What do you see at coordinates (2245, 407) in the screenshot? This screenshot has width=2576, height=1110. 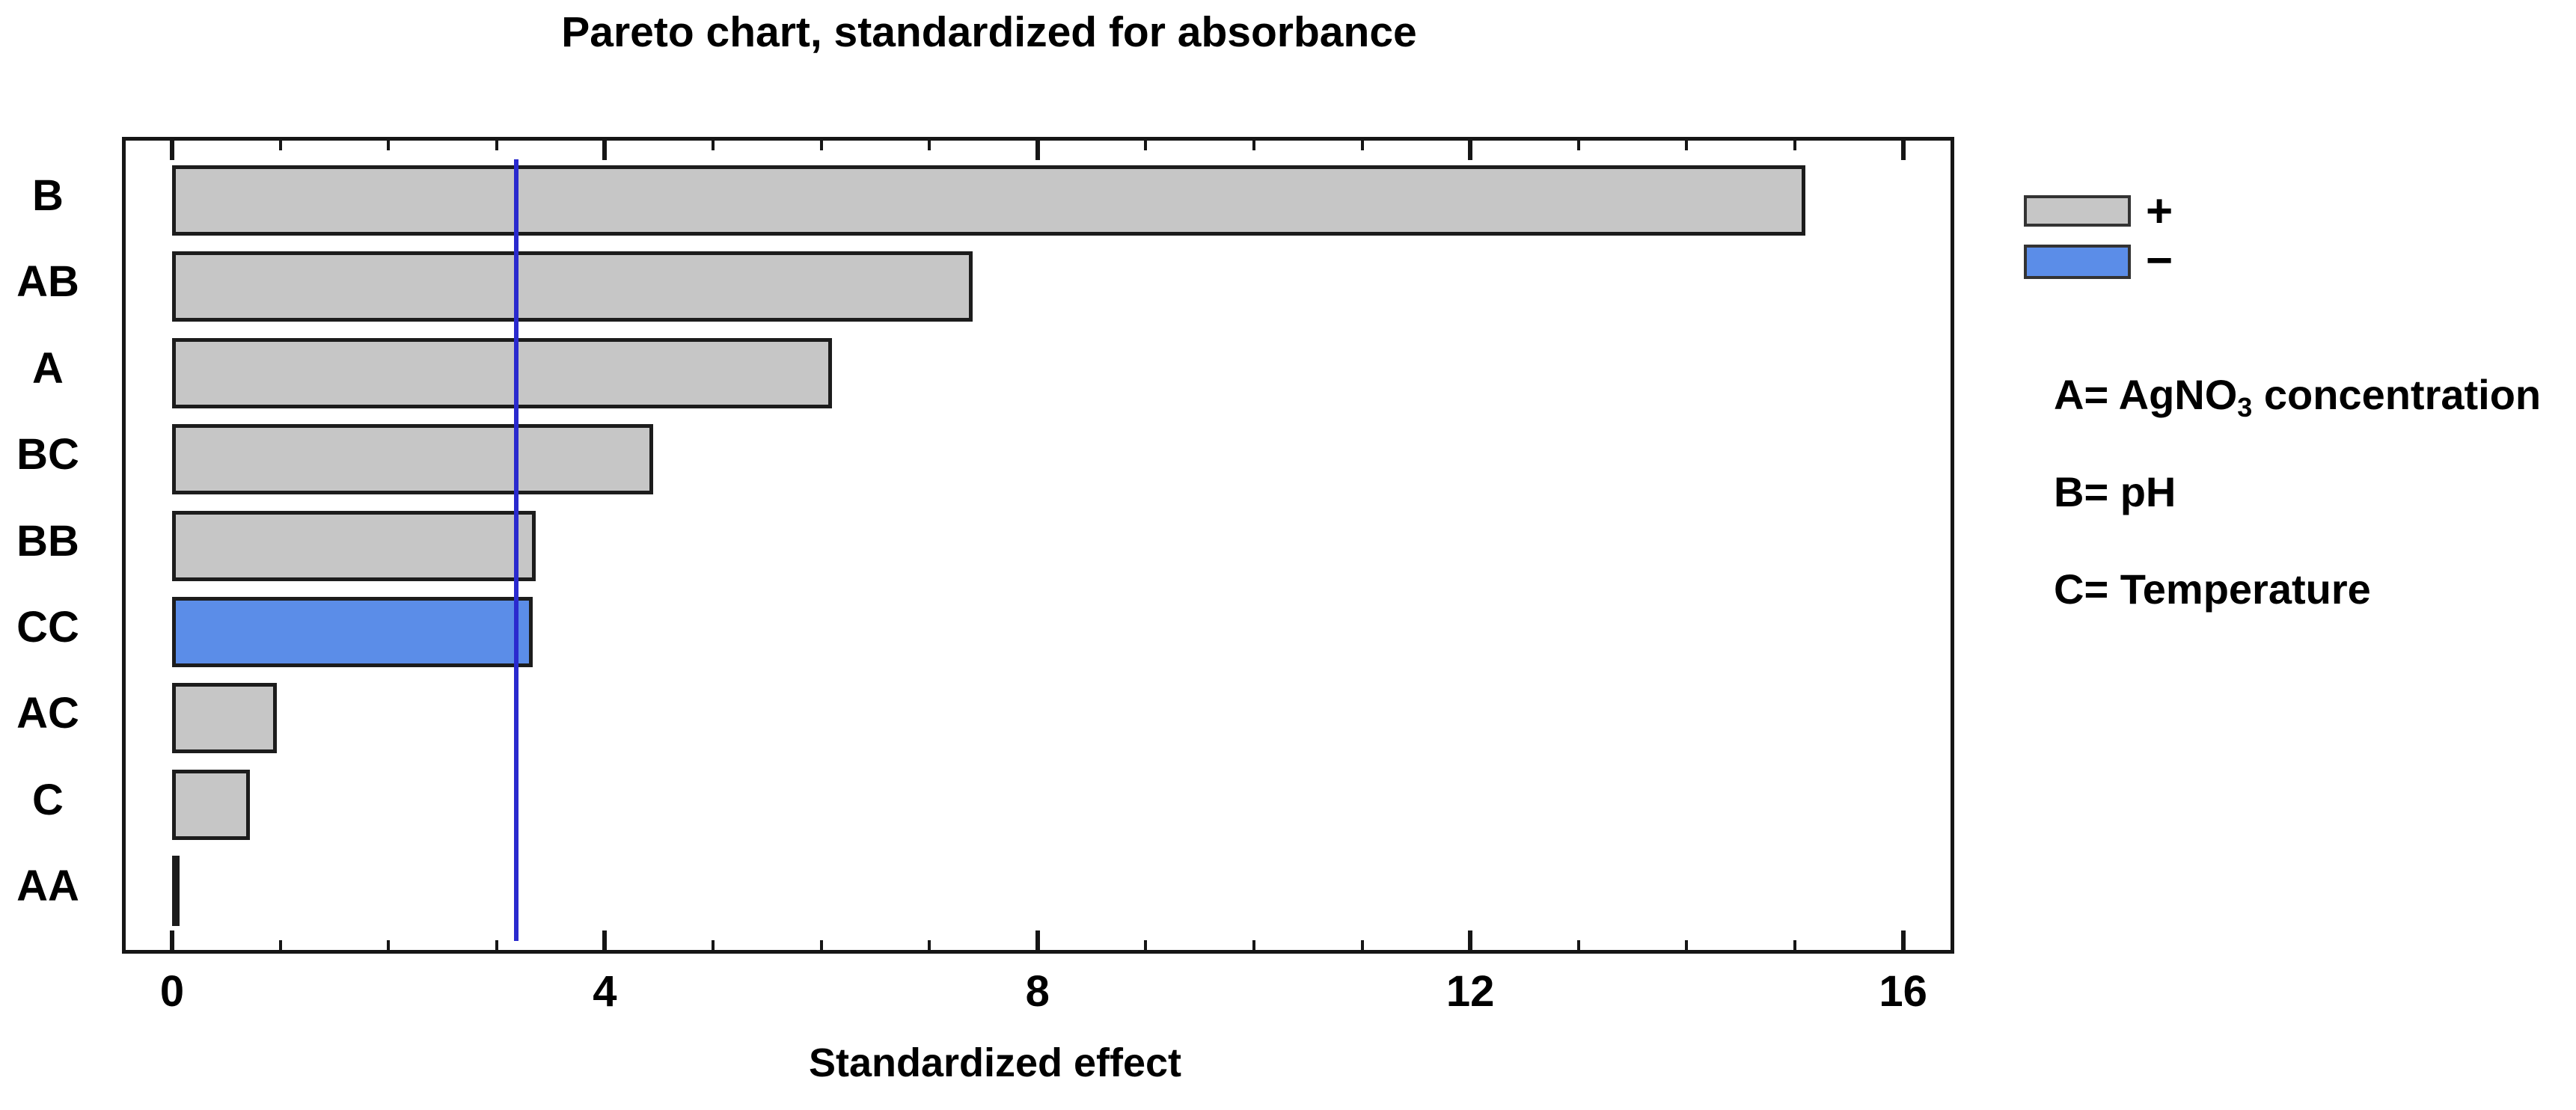 I see `subscript-3: 3` at bounding box center [2245, 407].